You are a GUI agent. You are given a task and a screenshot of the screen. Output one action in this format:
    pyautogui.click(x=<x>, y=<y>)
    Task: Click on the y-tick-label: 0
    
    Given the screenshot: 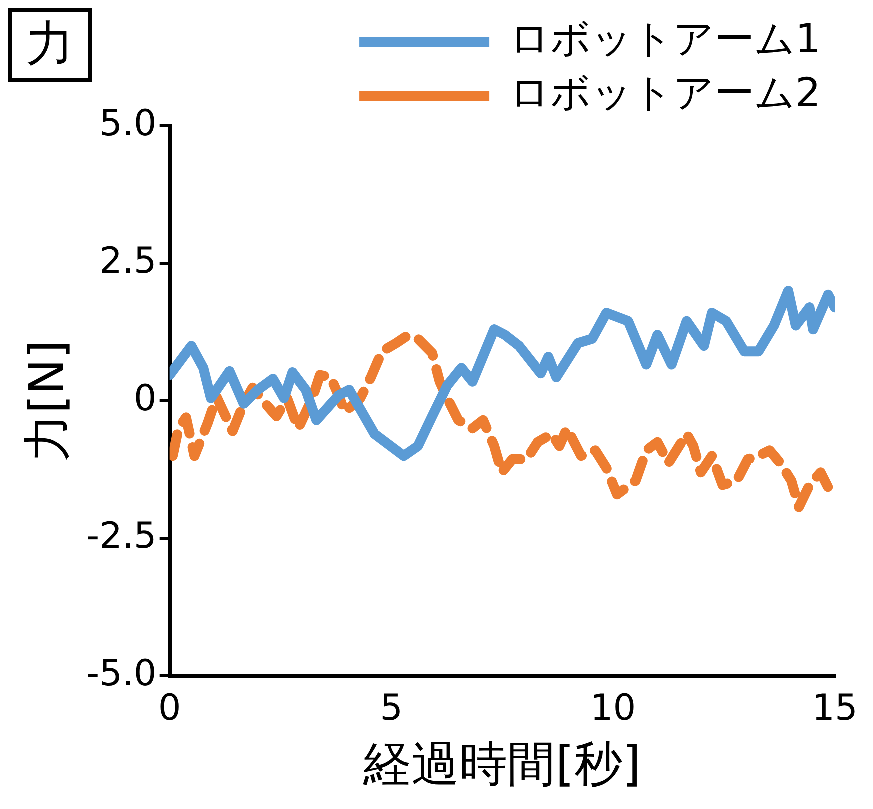 What is the action you would take?
    pyautogui.click(x=145, y=399)
    